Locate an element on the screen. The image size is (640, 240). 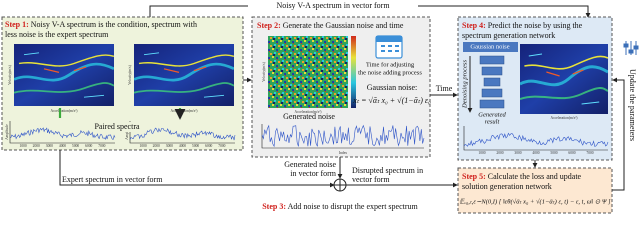
generated-spectrogram is located at coordinates (564, 79).